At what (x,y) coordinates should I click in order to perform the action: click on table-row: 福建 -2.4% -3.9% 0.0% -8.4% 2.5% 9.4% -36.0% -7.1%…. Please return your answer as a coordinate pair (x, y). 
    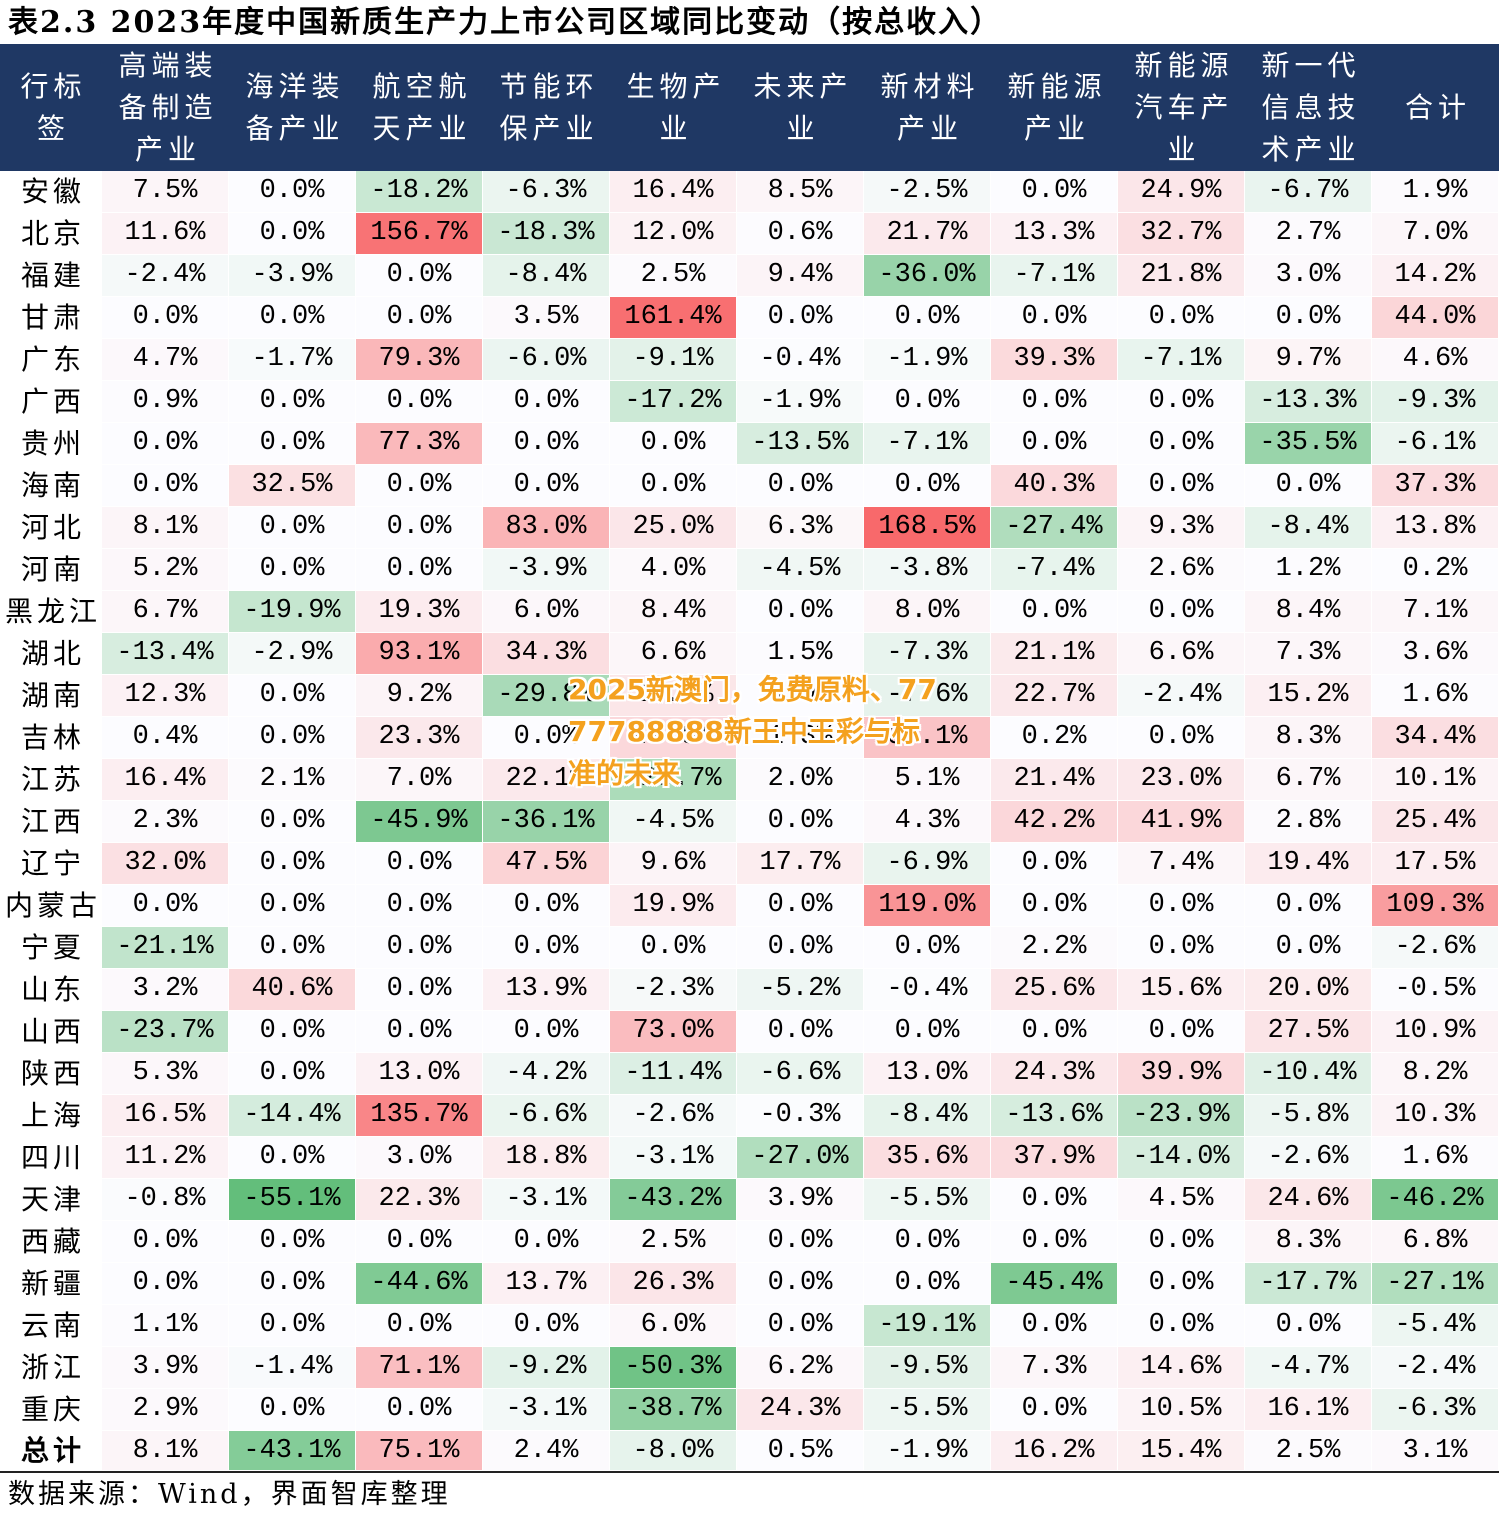
    Looking at the image, I should click on (749, 276).